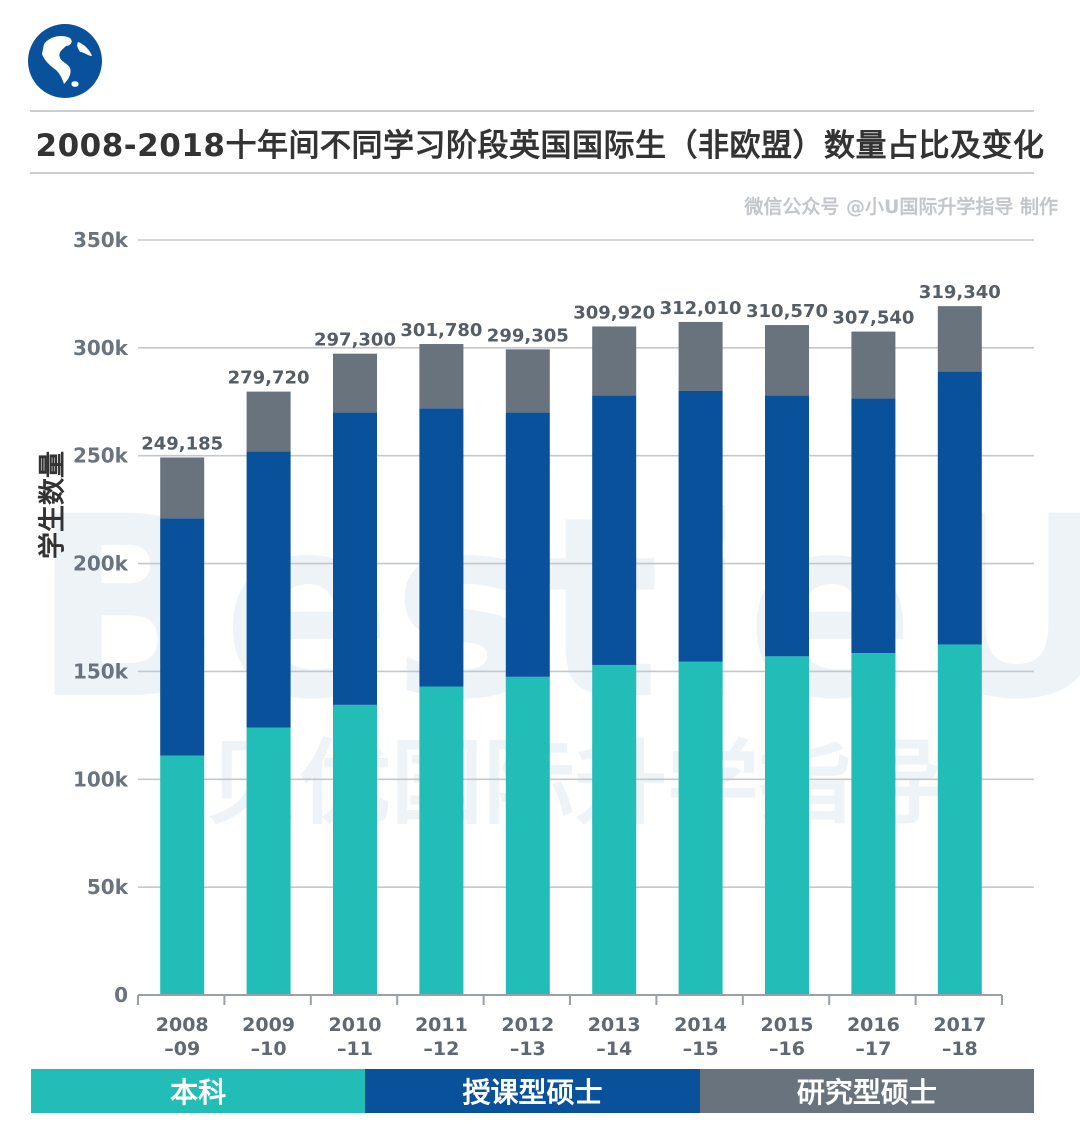  What do you see at coordinates (701, 1049) in the screenshot?
I see `x-tick-label-span: –15` at bounding box center [701, 1049].